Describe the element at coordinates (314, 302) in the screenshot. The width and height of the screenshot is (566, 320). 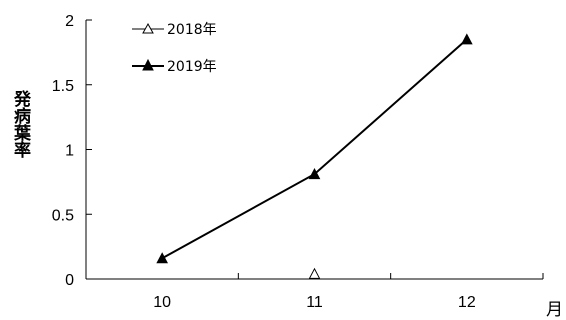
I see `x-tick-label: 11` at that location.